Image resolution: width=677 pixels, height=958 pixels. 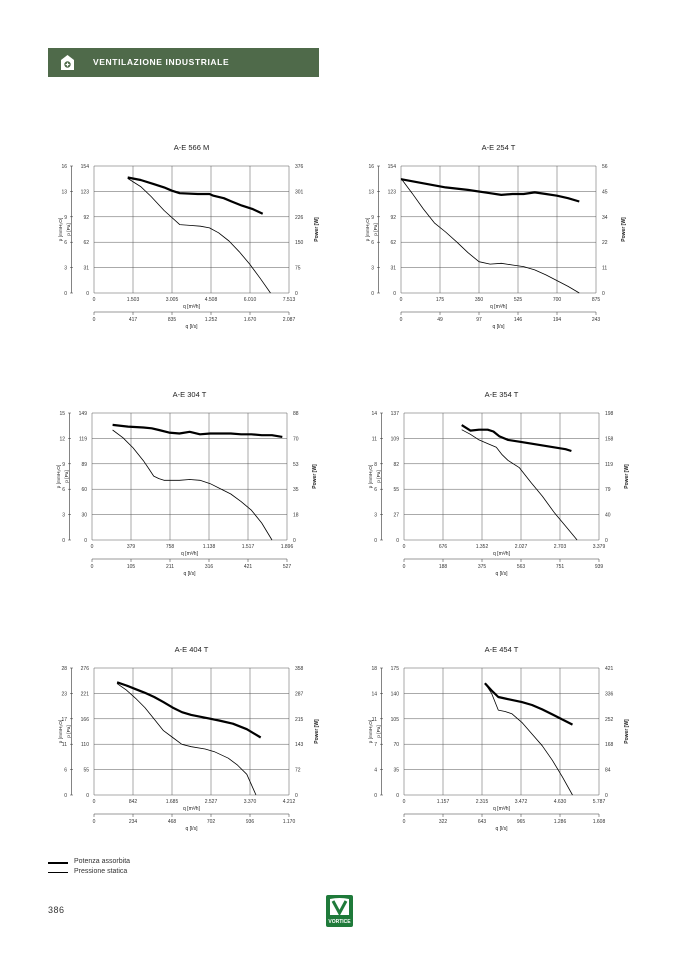 What do you see at coordinates (395, 720) in the screenshot?
I see `tick-label-pa: 105` at bounding box center [395, 720].